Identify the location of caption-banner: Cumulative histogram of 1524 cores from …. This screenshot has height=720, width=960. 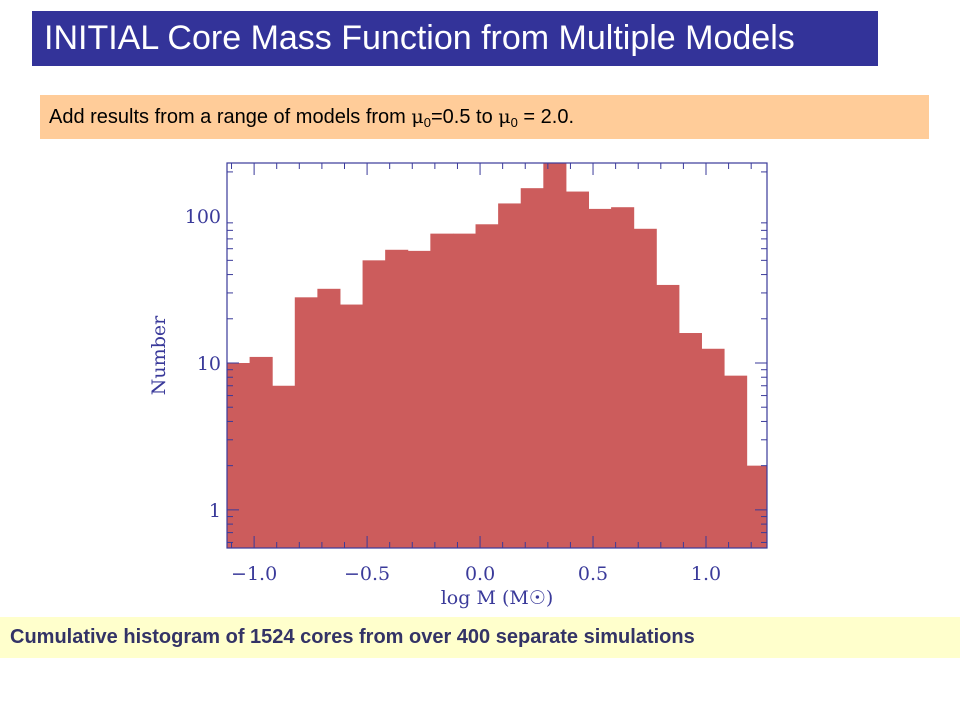
(480, 637).